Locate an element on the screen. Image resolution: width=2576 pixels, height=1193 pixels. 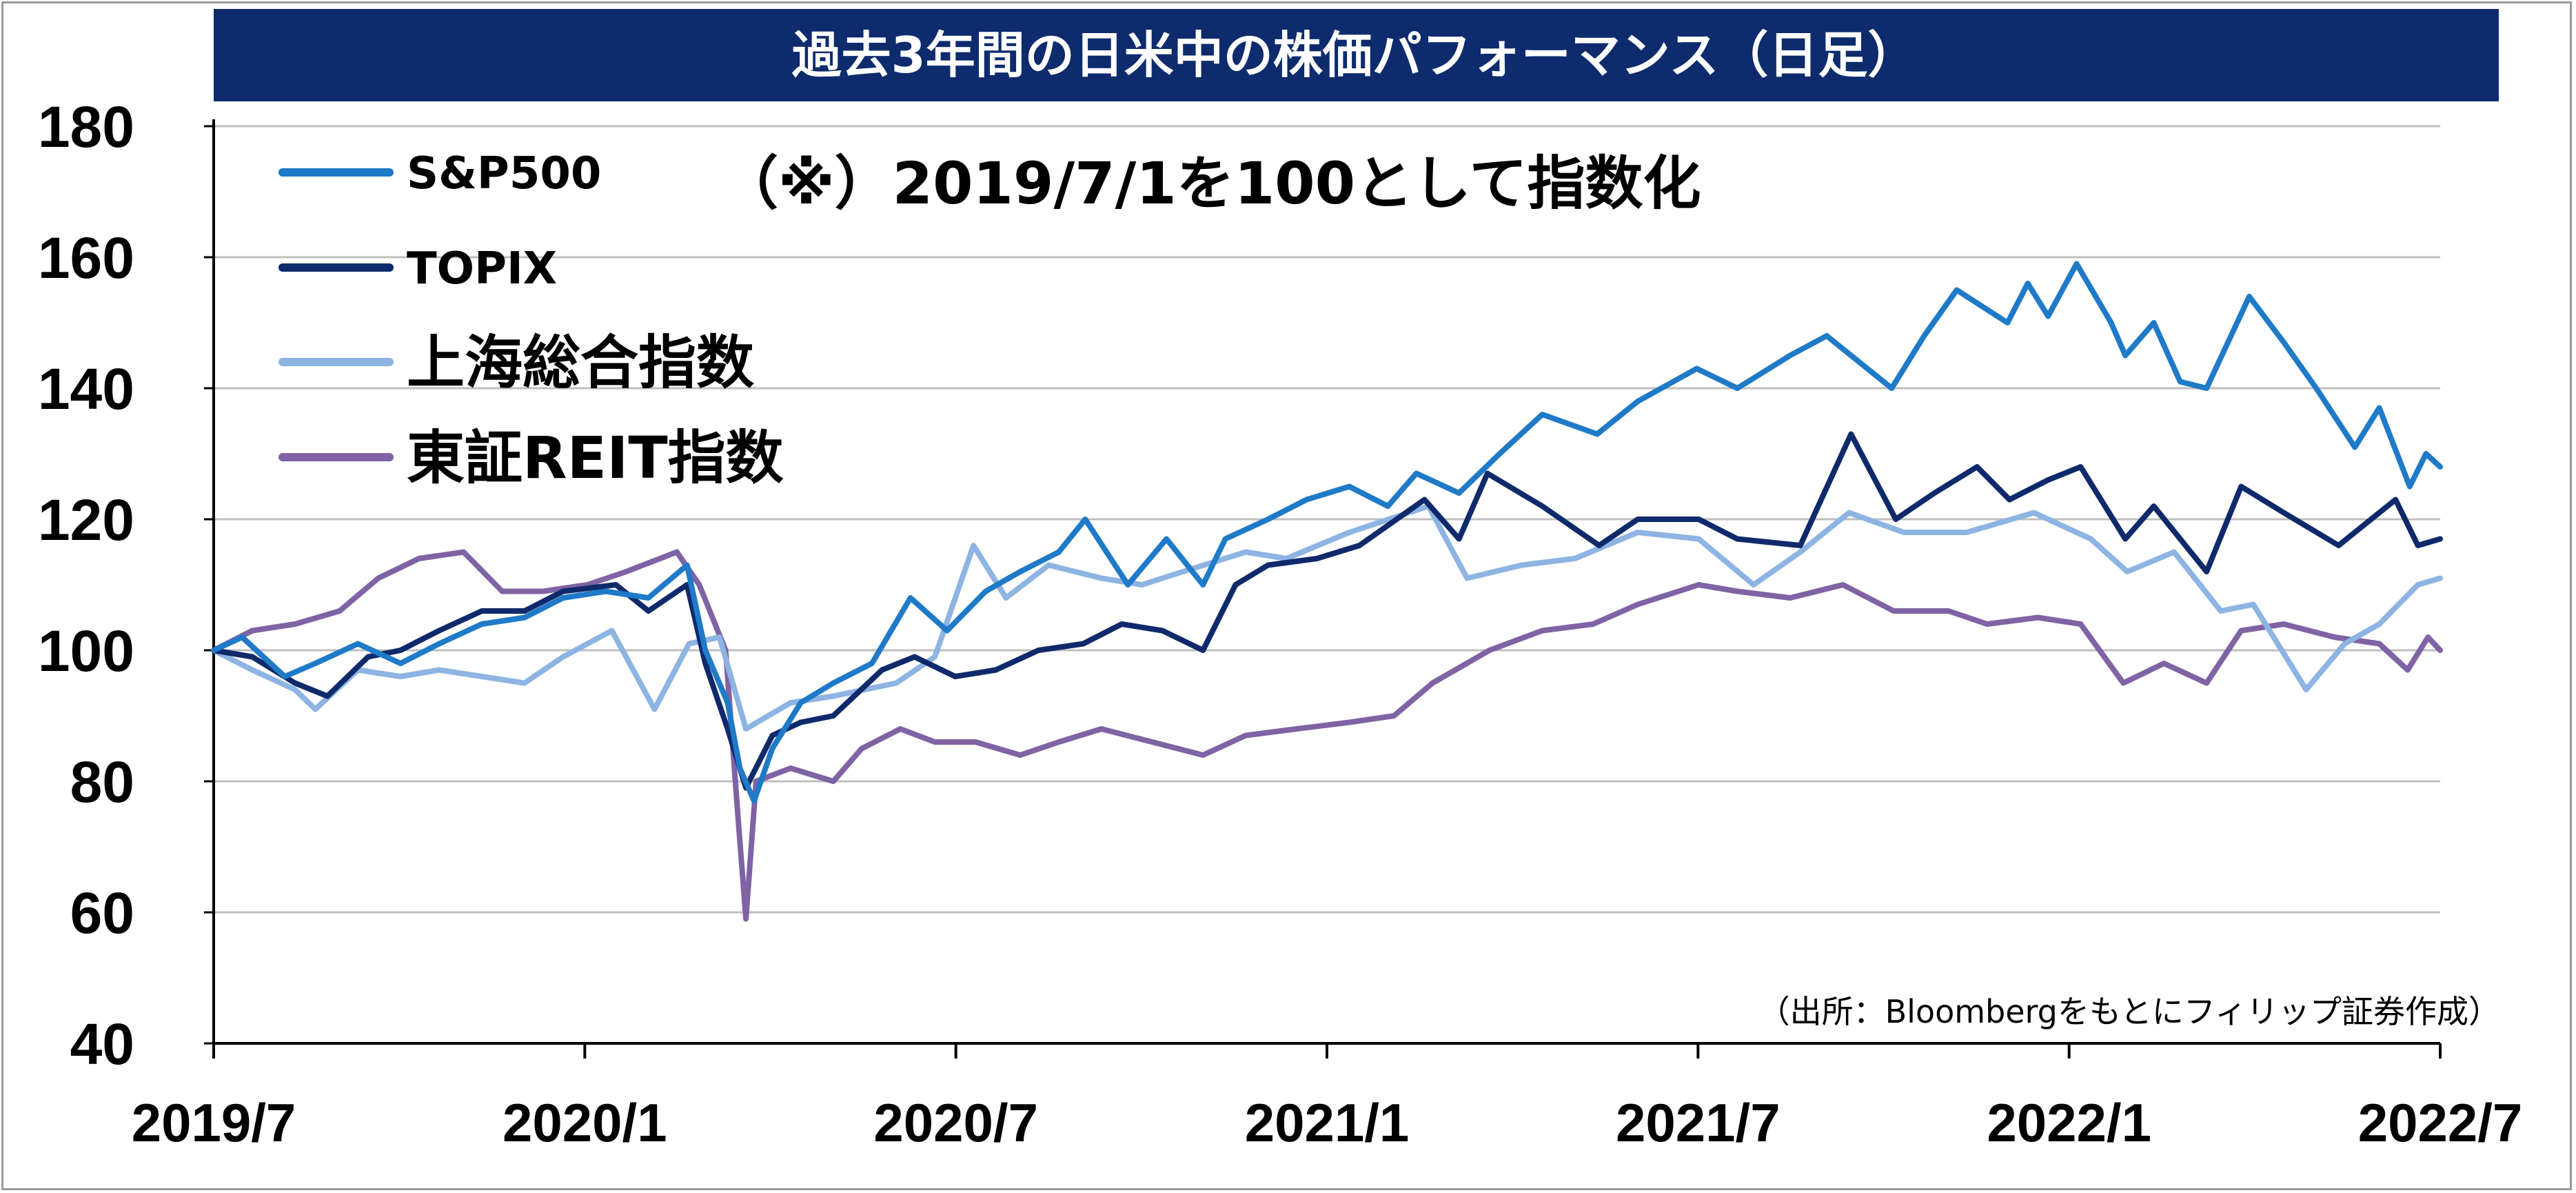
legend-label-2: 上海総合指数 is located at coordinates (580, 363).